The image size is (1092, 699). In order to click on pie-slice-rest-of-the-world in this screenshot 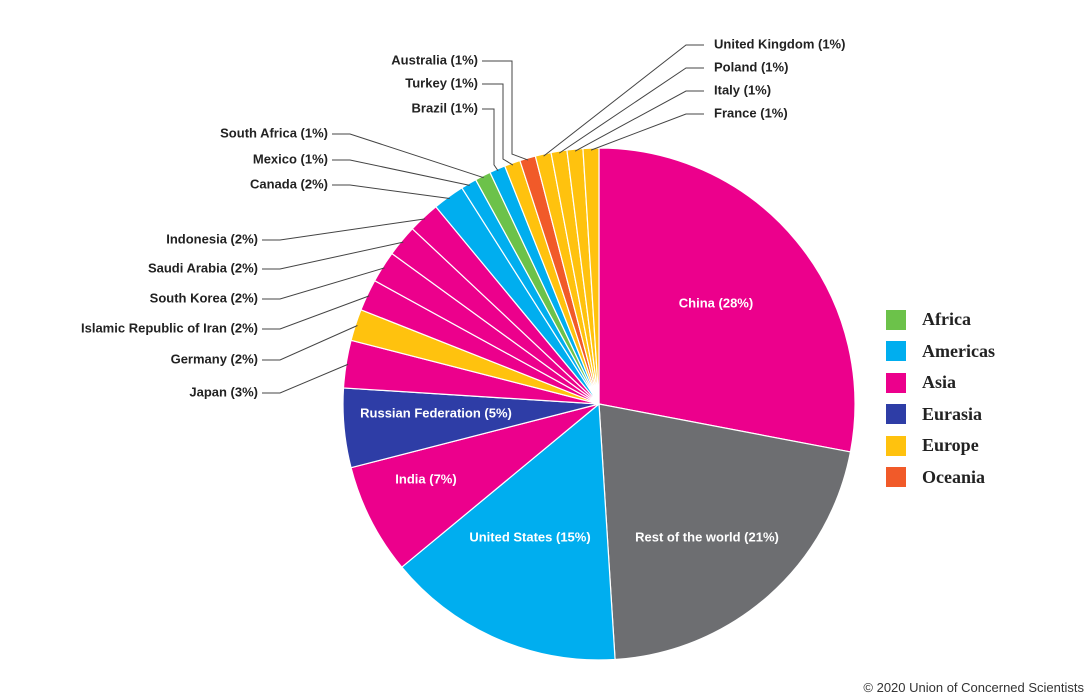, I will do `click(725, 532)`.